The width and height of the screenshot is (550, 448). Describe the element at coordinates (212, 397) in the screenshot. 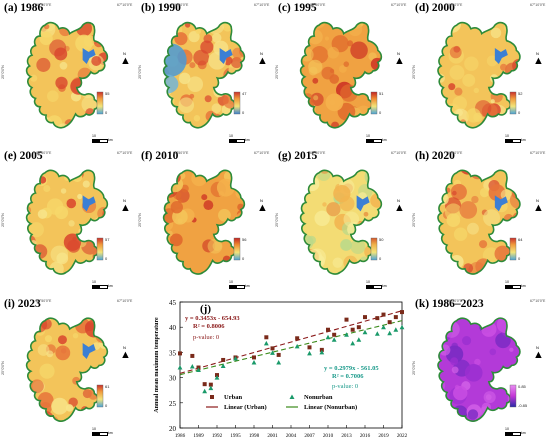

I see `legend-marker-urban` at that location.